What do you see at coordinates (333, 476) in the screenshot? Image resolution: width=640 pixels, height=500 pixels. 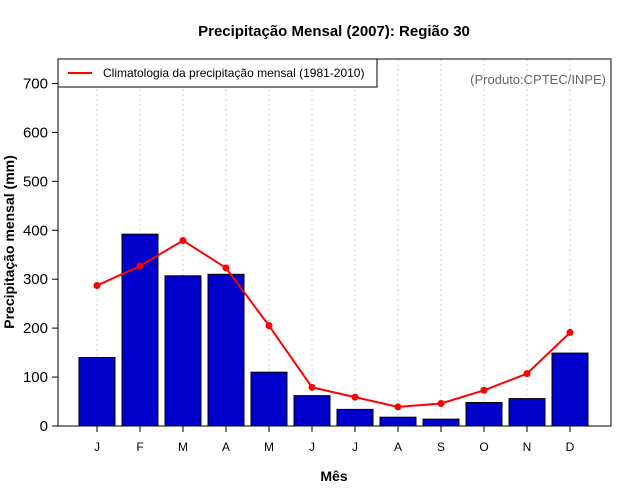 I see `x-axis-label: Mês` at bounding box center [333, 476].